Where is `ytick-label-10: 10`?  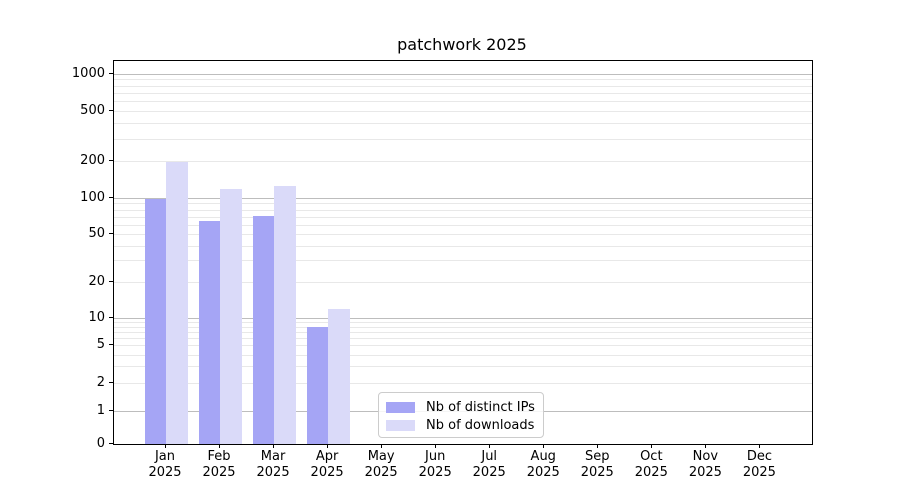 ytick-label-10: 10 is located at coordinates (96, 317).